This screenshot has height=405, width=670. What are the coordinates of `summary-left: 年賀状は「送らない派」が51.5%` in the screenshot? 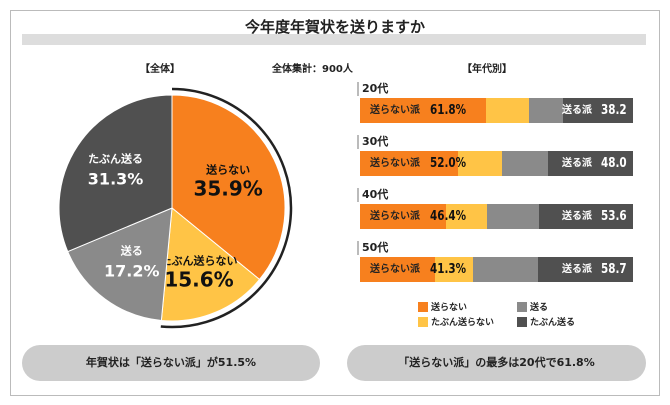 It's located at (171, 363).